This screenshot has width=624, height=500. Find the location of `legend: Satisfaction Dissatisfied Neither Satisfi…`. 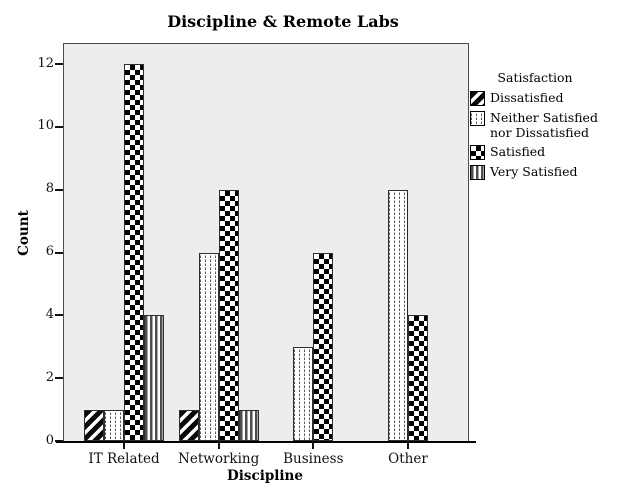

legend: Satisfaction Dissatisfied Neither Satisfi… is located at coordinates (546, 127).